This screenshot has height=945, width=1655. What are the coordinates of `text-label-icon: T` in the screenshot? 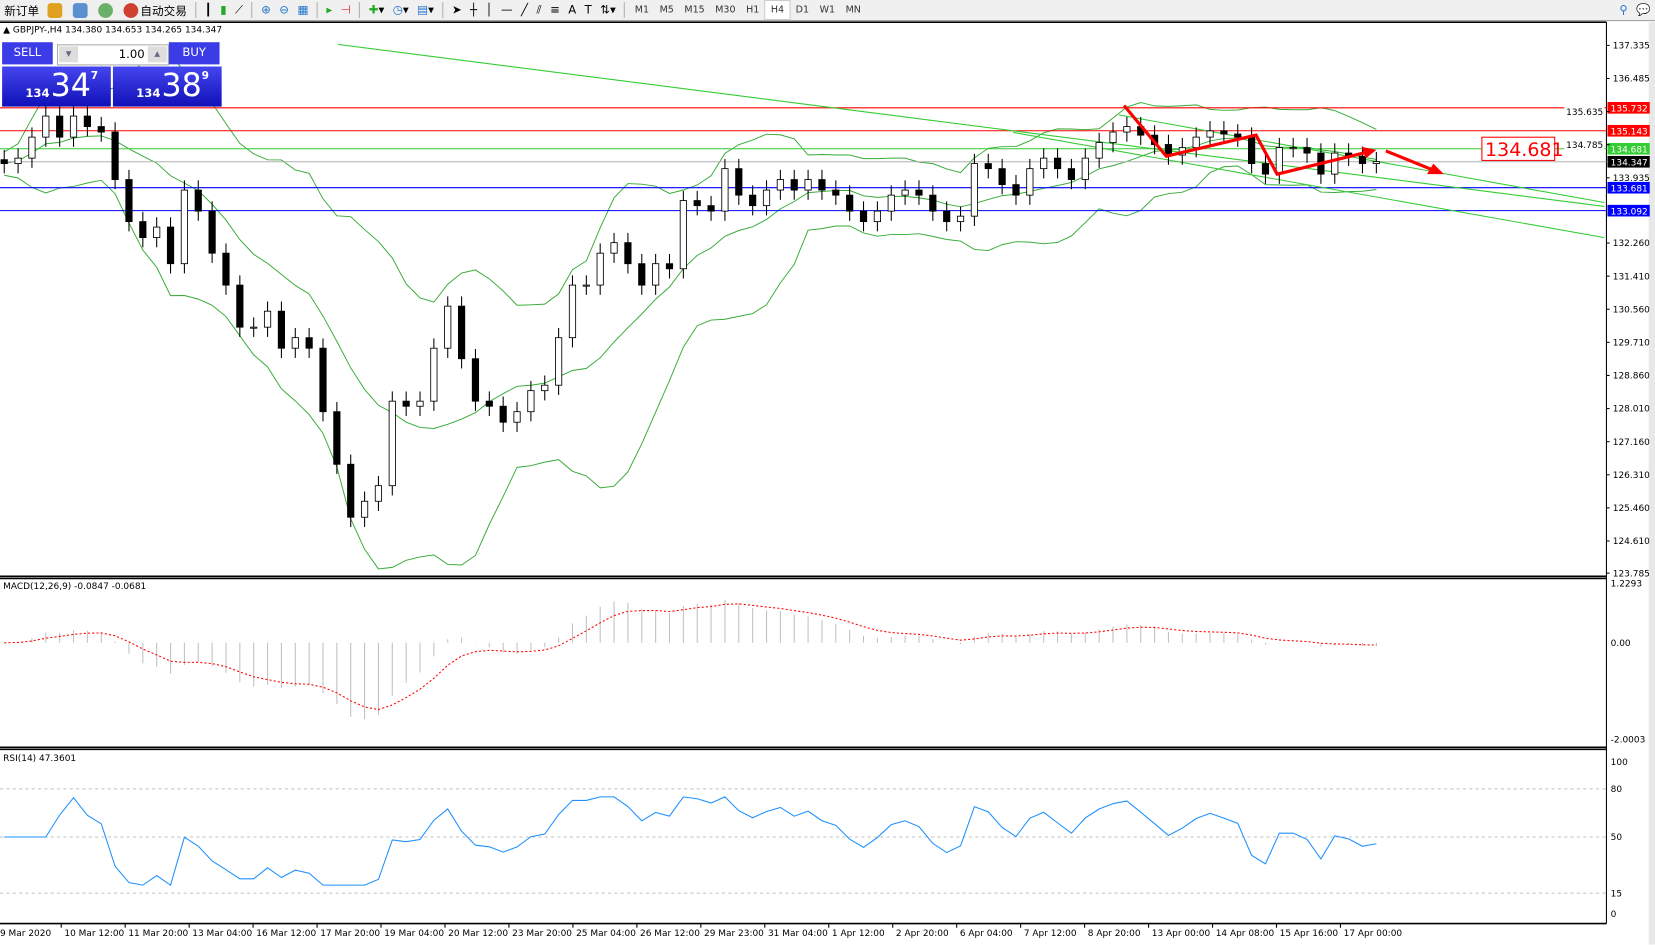 It's located at (588, 10).